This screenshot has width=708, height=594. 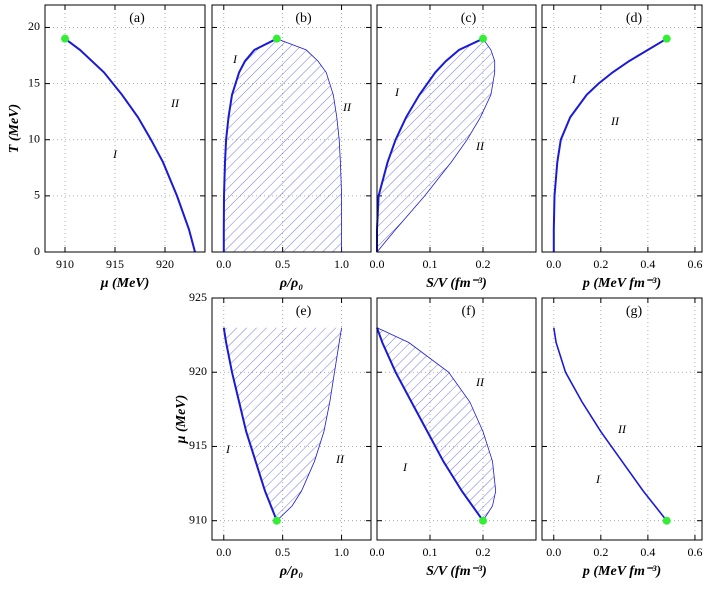 What do you see at coordinates (37, 195) in the screenshot?
I see `y-tick-label: 5` at bounding box center [37, 195].